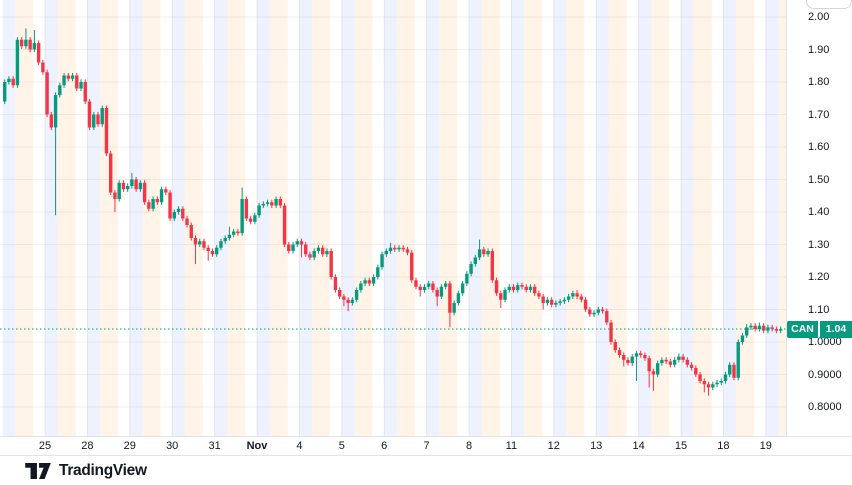 The image size is (852, 485). I want to click on last-price-value: 1.04, so click(836, 329).